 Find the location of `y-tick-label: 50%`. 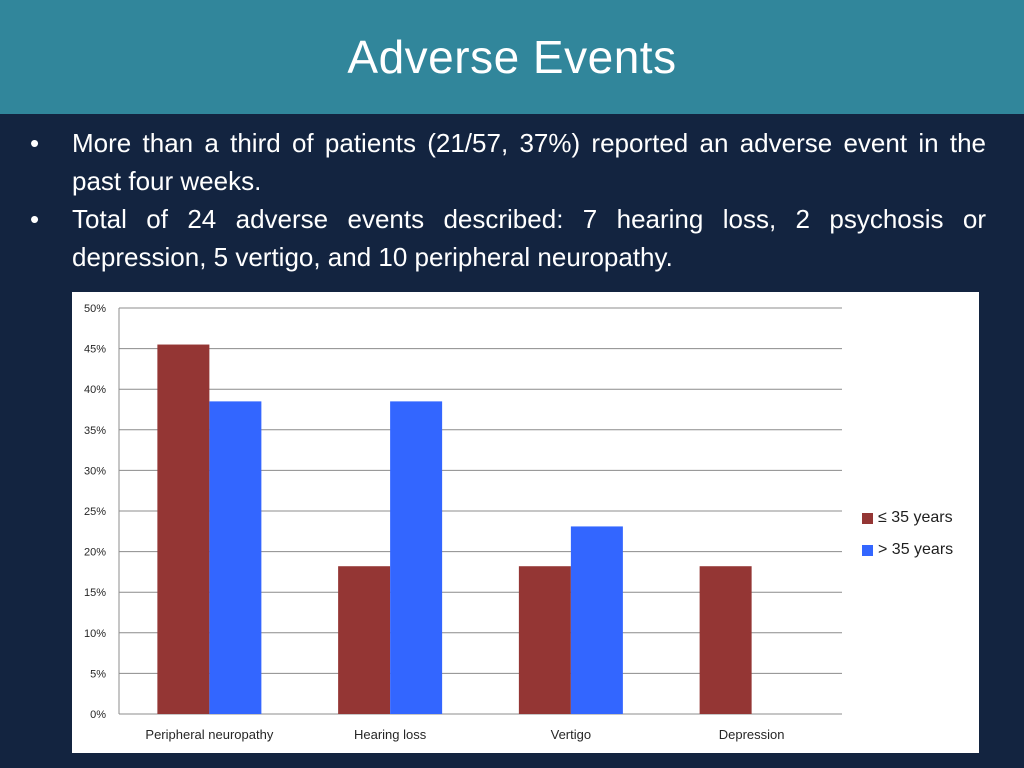

y-tick-label: 50% is located at coordinates (95, 309).